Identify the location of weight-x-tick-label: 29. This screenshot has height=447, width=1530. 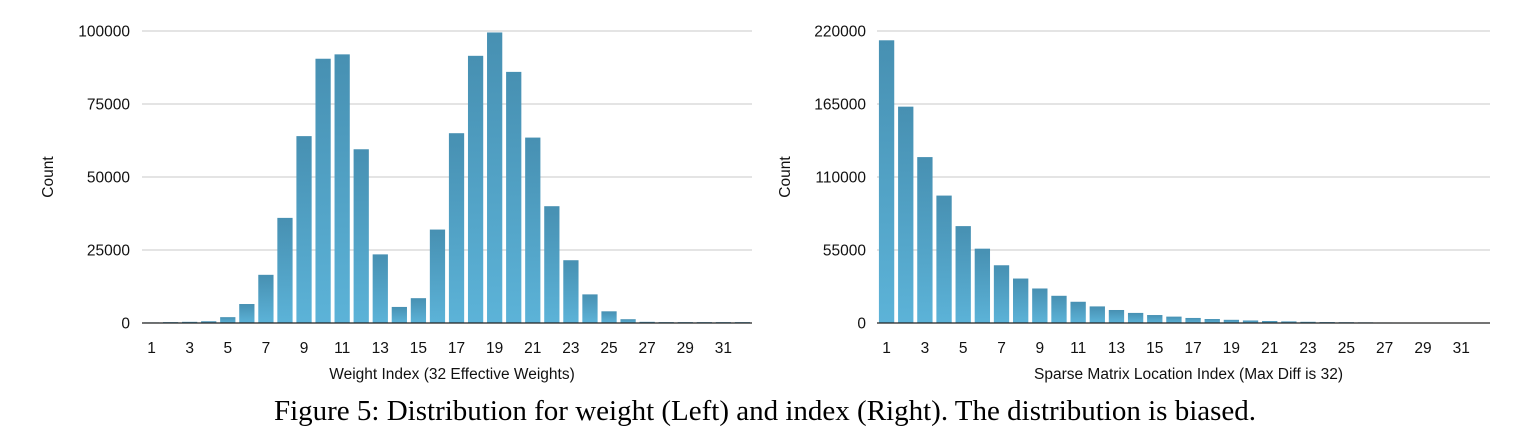
(685, 348).